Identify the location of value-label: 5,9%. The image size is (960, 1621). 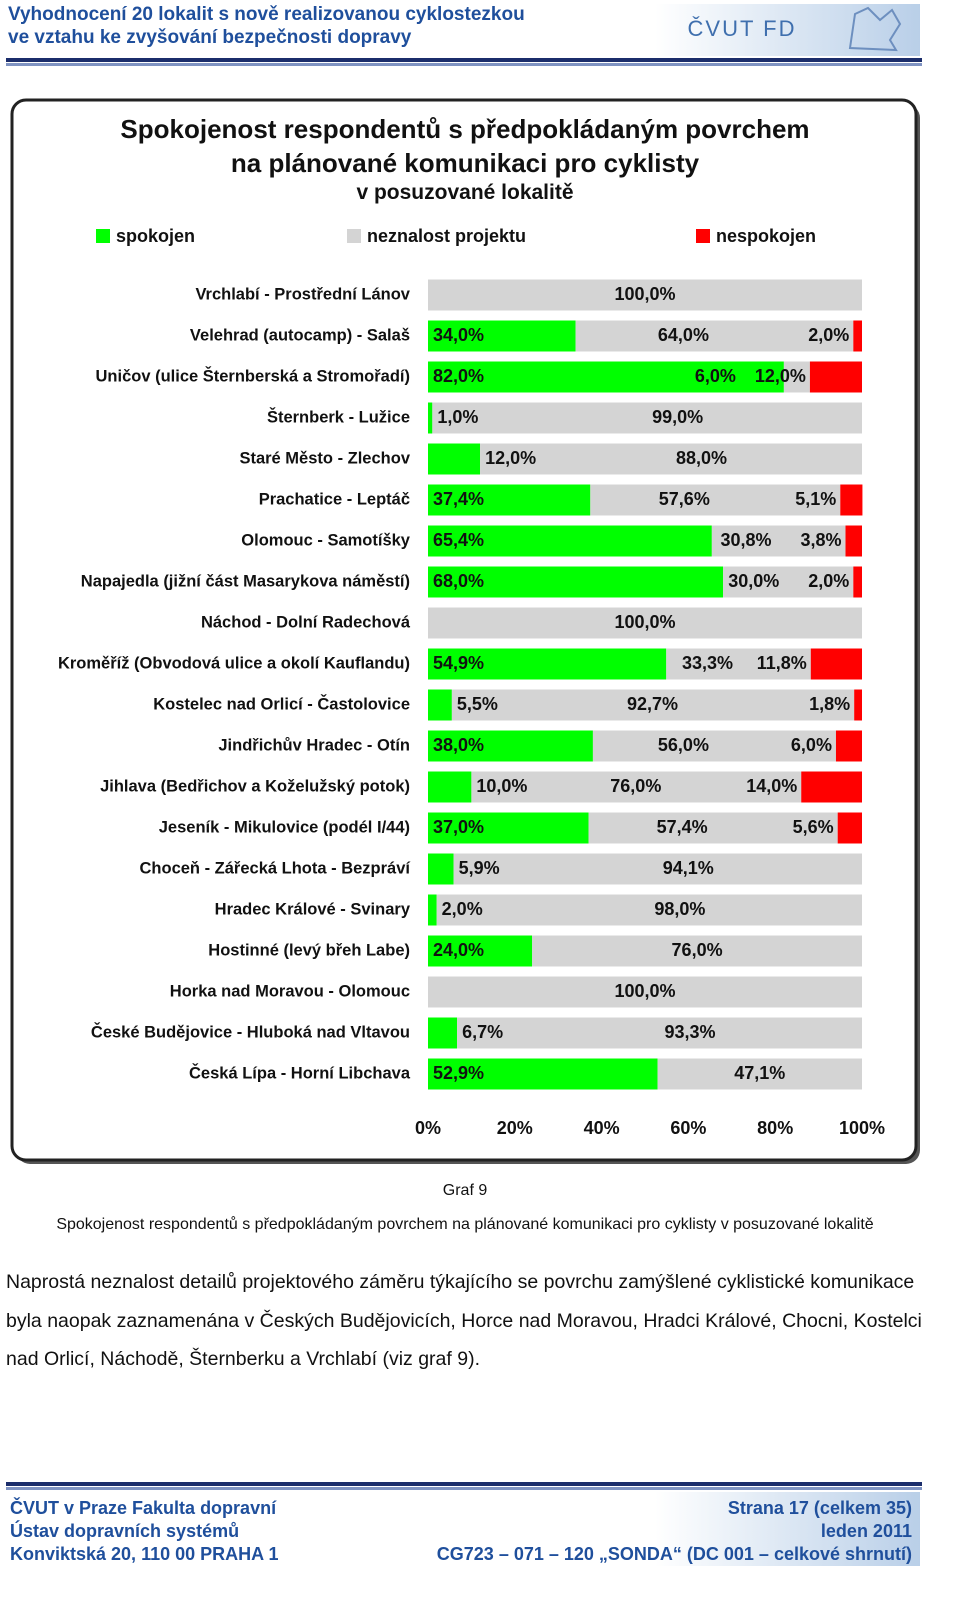
(479, 868).